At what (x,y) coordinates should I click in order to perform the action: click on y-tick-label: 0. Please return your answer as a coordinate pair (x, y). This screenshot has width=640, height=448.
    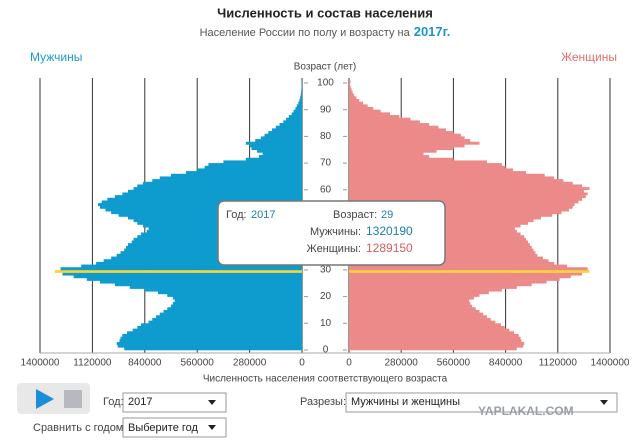
    Looking at the image, I should click on (326, 350).